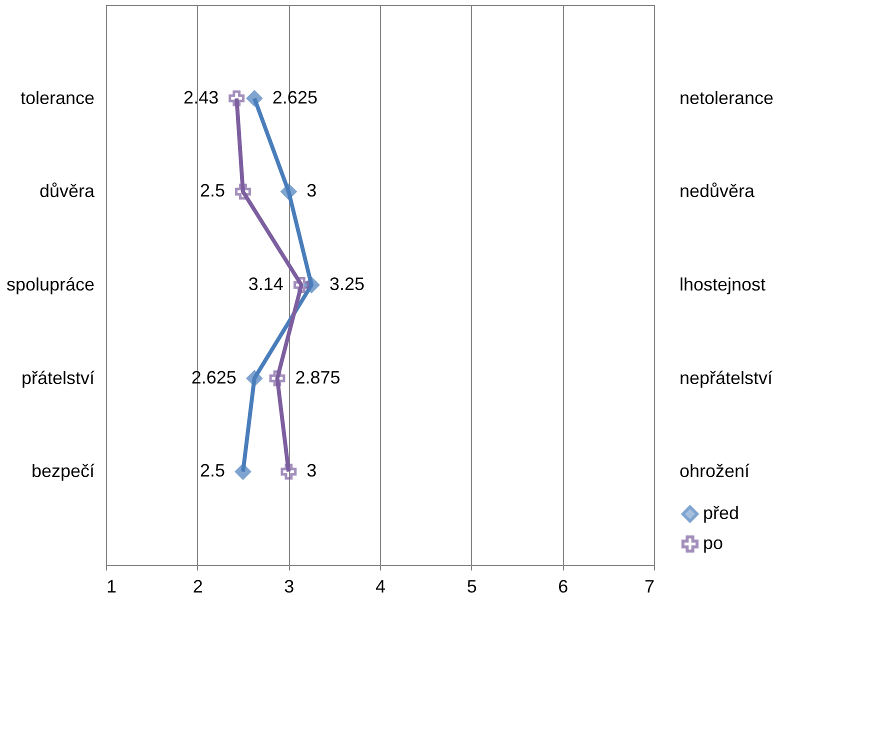 The height and width of the screenshot is (740, 893). Describe the element at coordinates (380, 586) in the screenshot. I see `x-tick-label: 4` at that location.